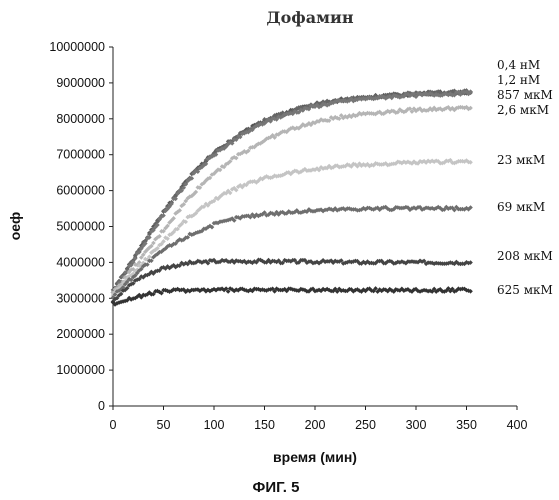 This screenshot has width=559, height=500. What do you see at coordinates (214, 425) in the screenshot?
I see `x-tick-label: 100` at bounding box center [214, 425].